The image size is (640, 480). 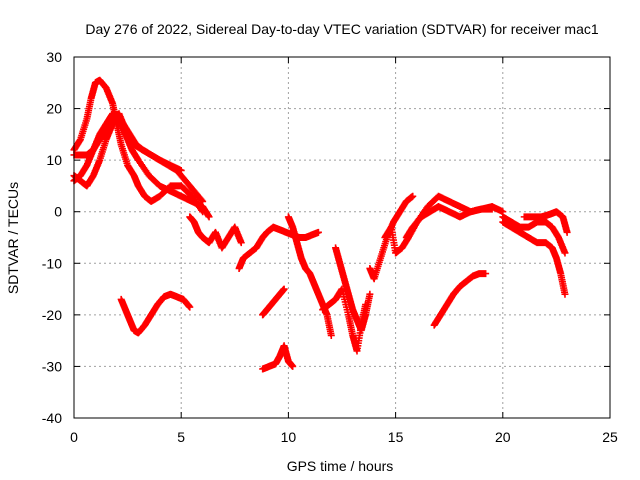 I want to click on y-tick-label: -40, so click(x=52, y=418).